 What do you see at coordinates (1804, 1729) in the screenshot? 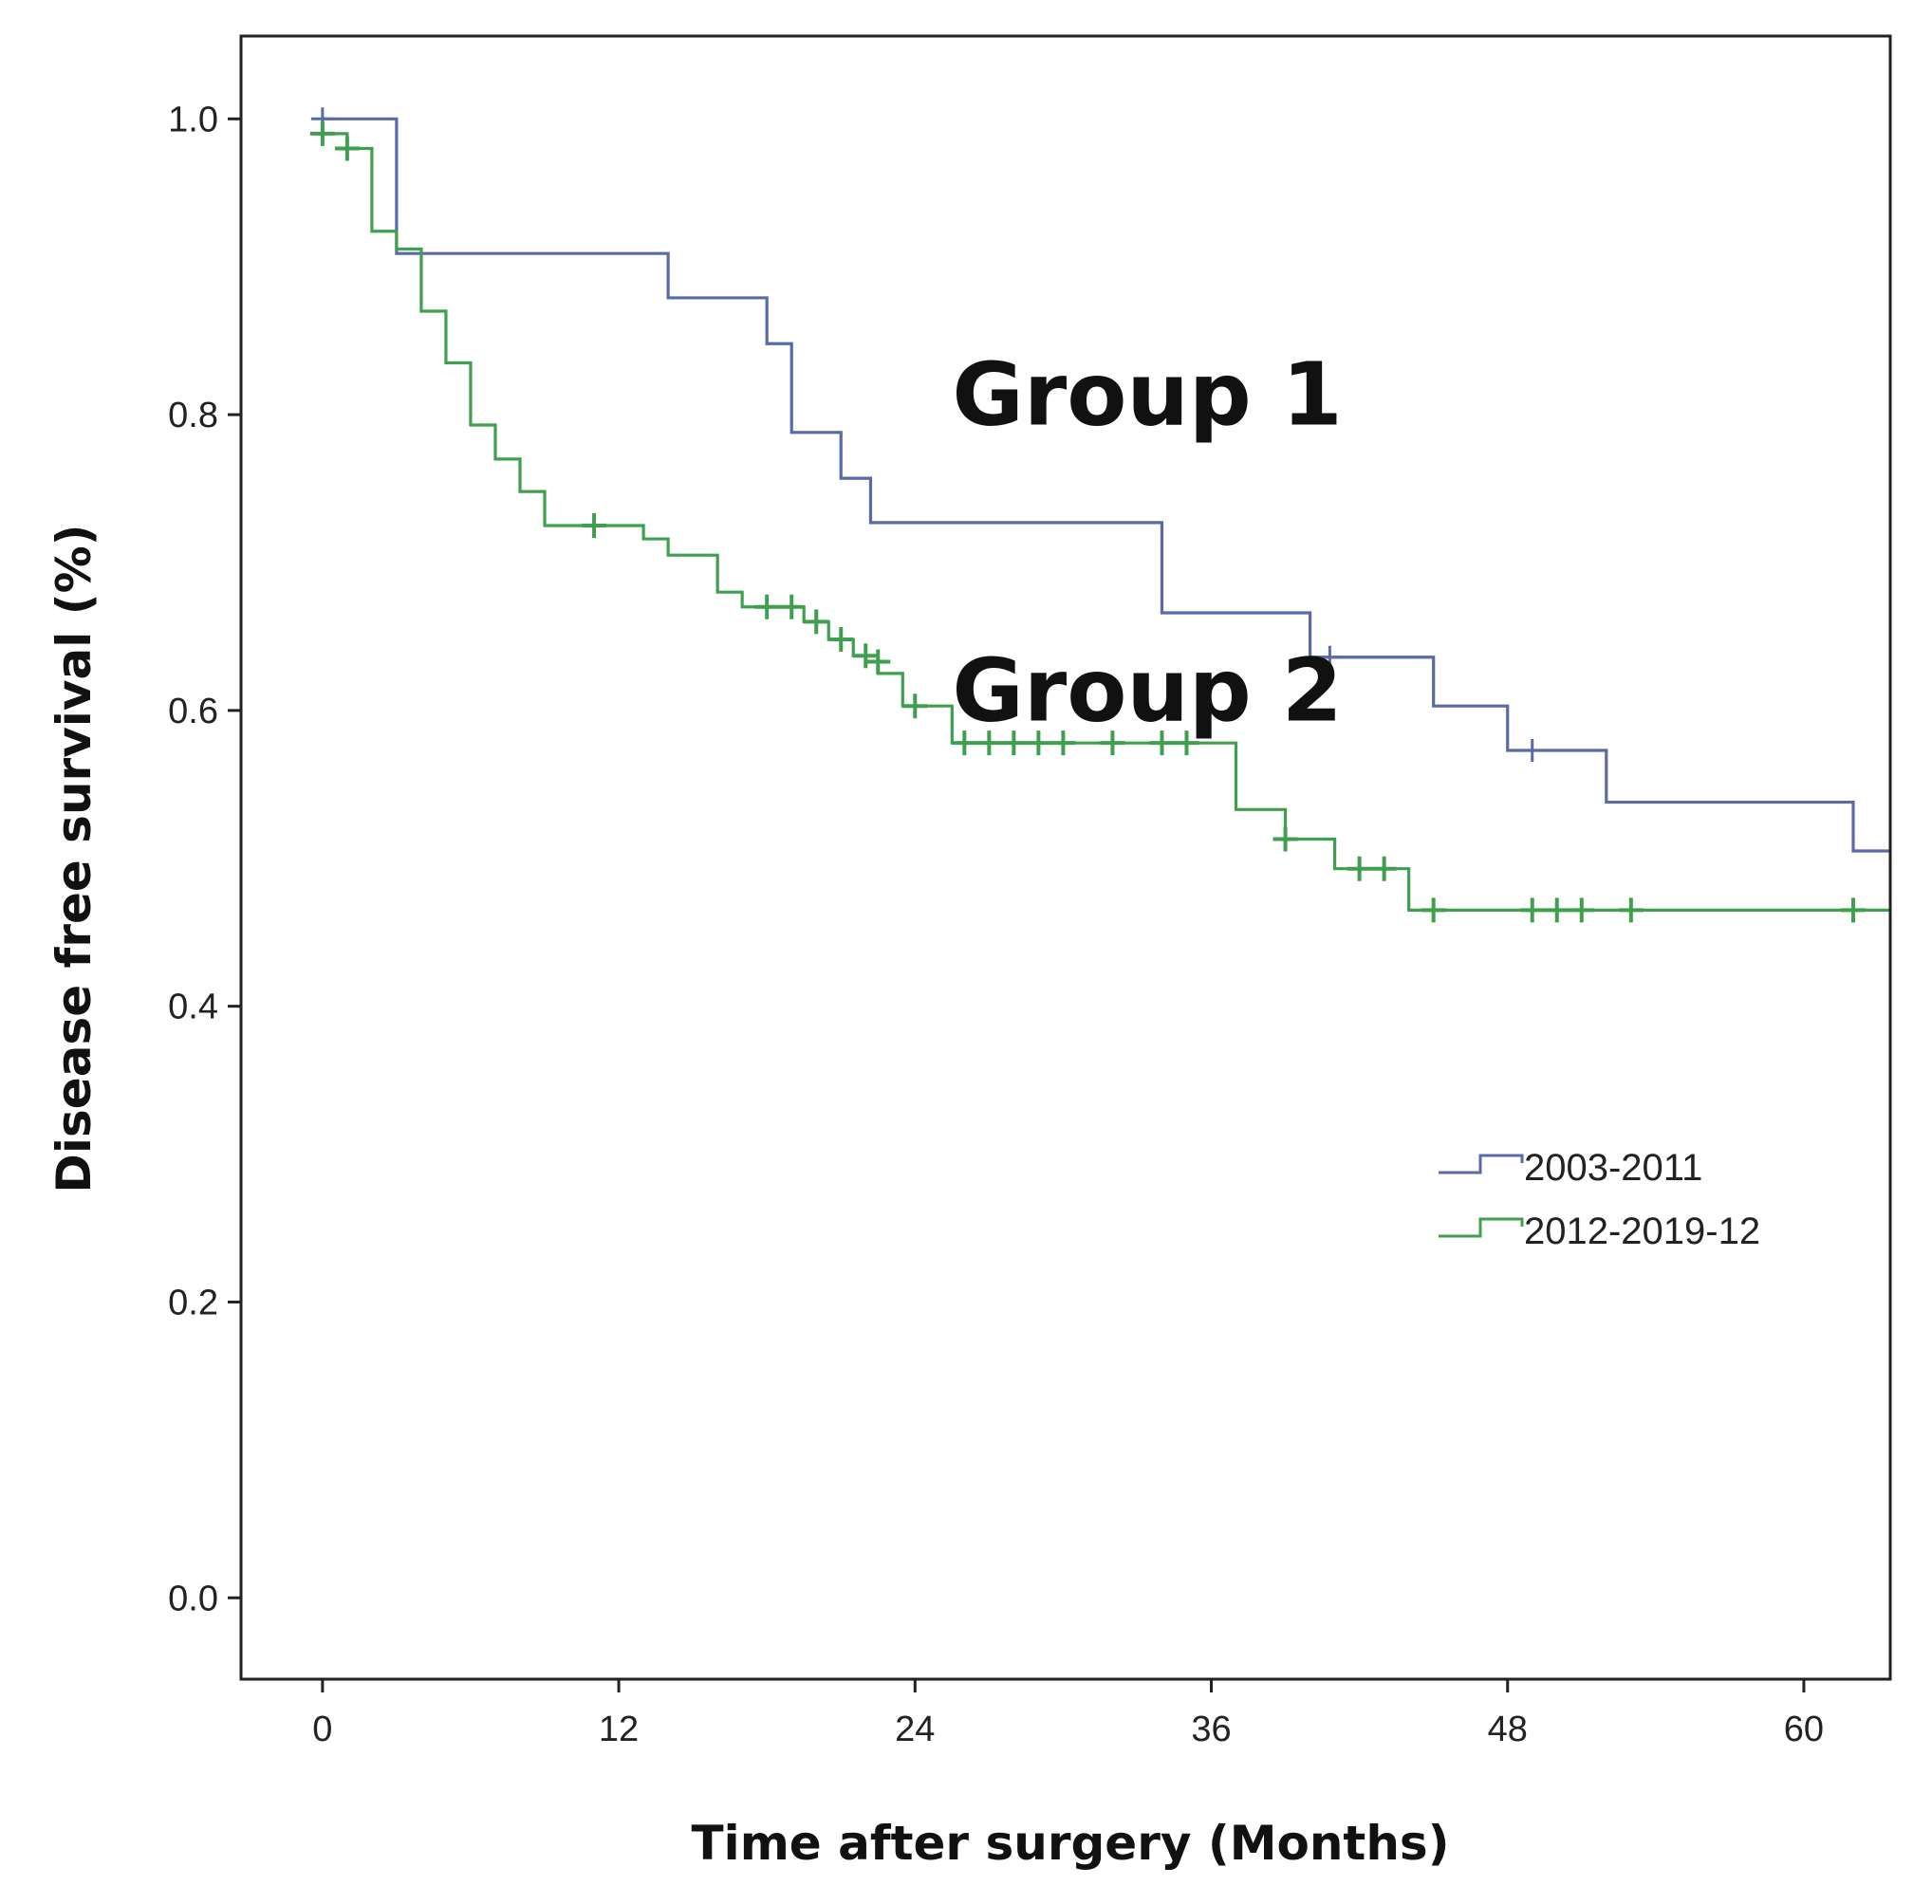
I see `x-tick-label-60: 60` at bounding box center [1804, 1729].